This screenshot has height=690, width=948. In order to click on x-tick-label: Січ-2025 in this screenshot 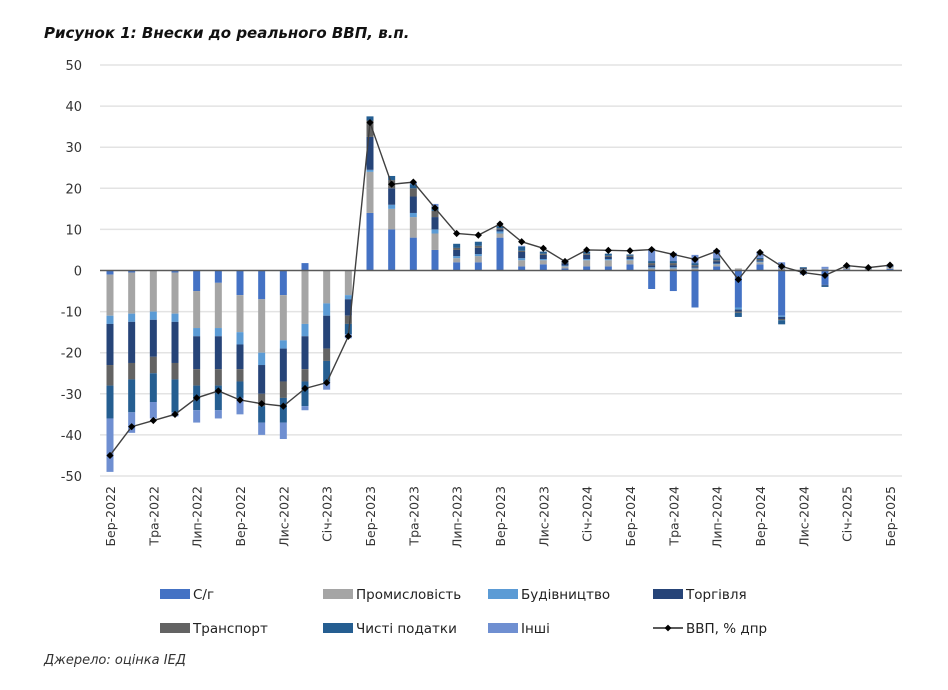, I will do `click(847, 514)`.